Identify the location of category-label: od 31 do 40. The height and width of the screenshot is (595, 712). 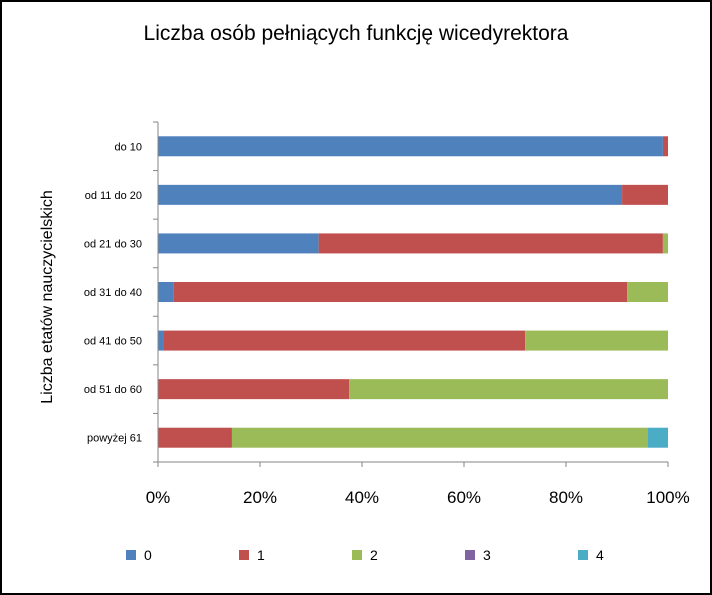
(113, 293).